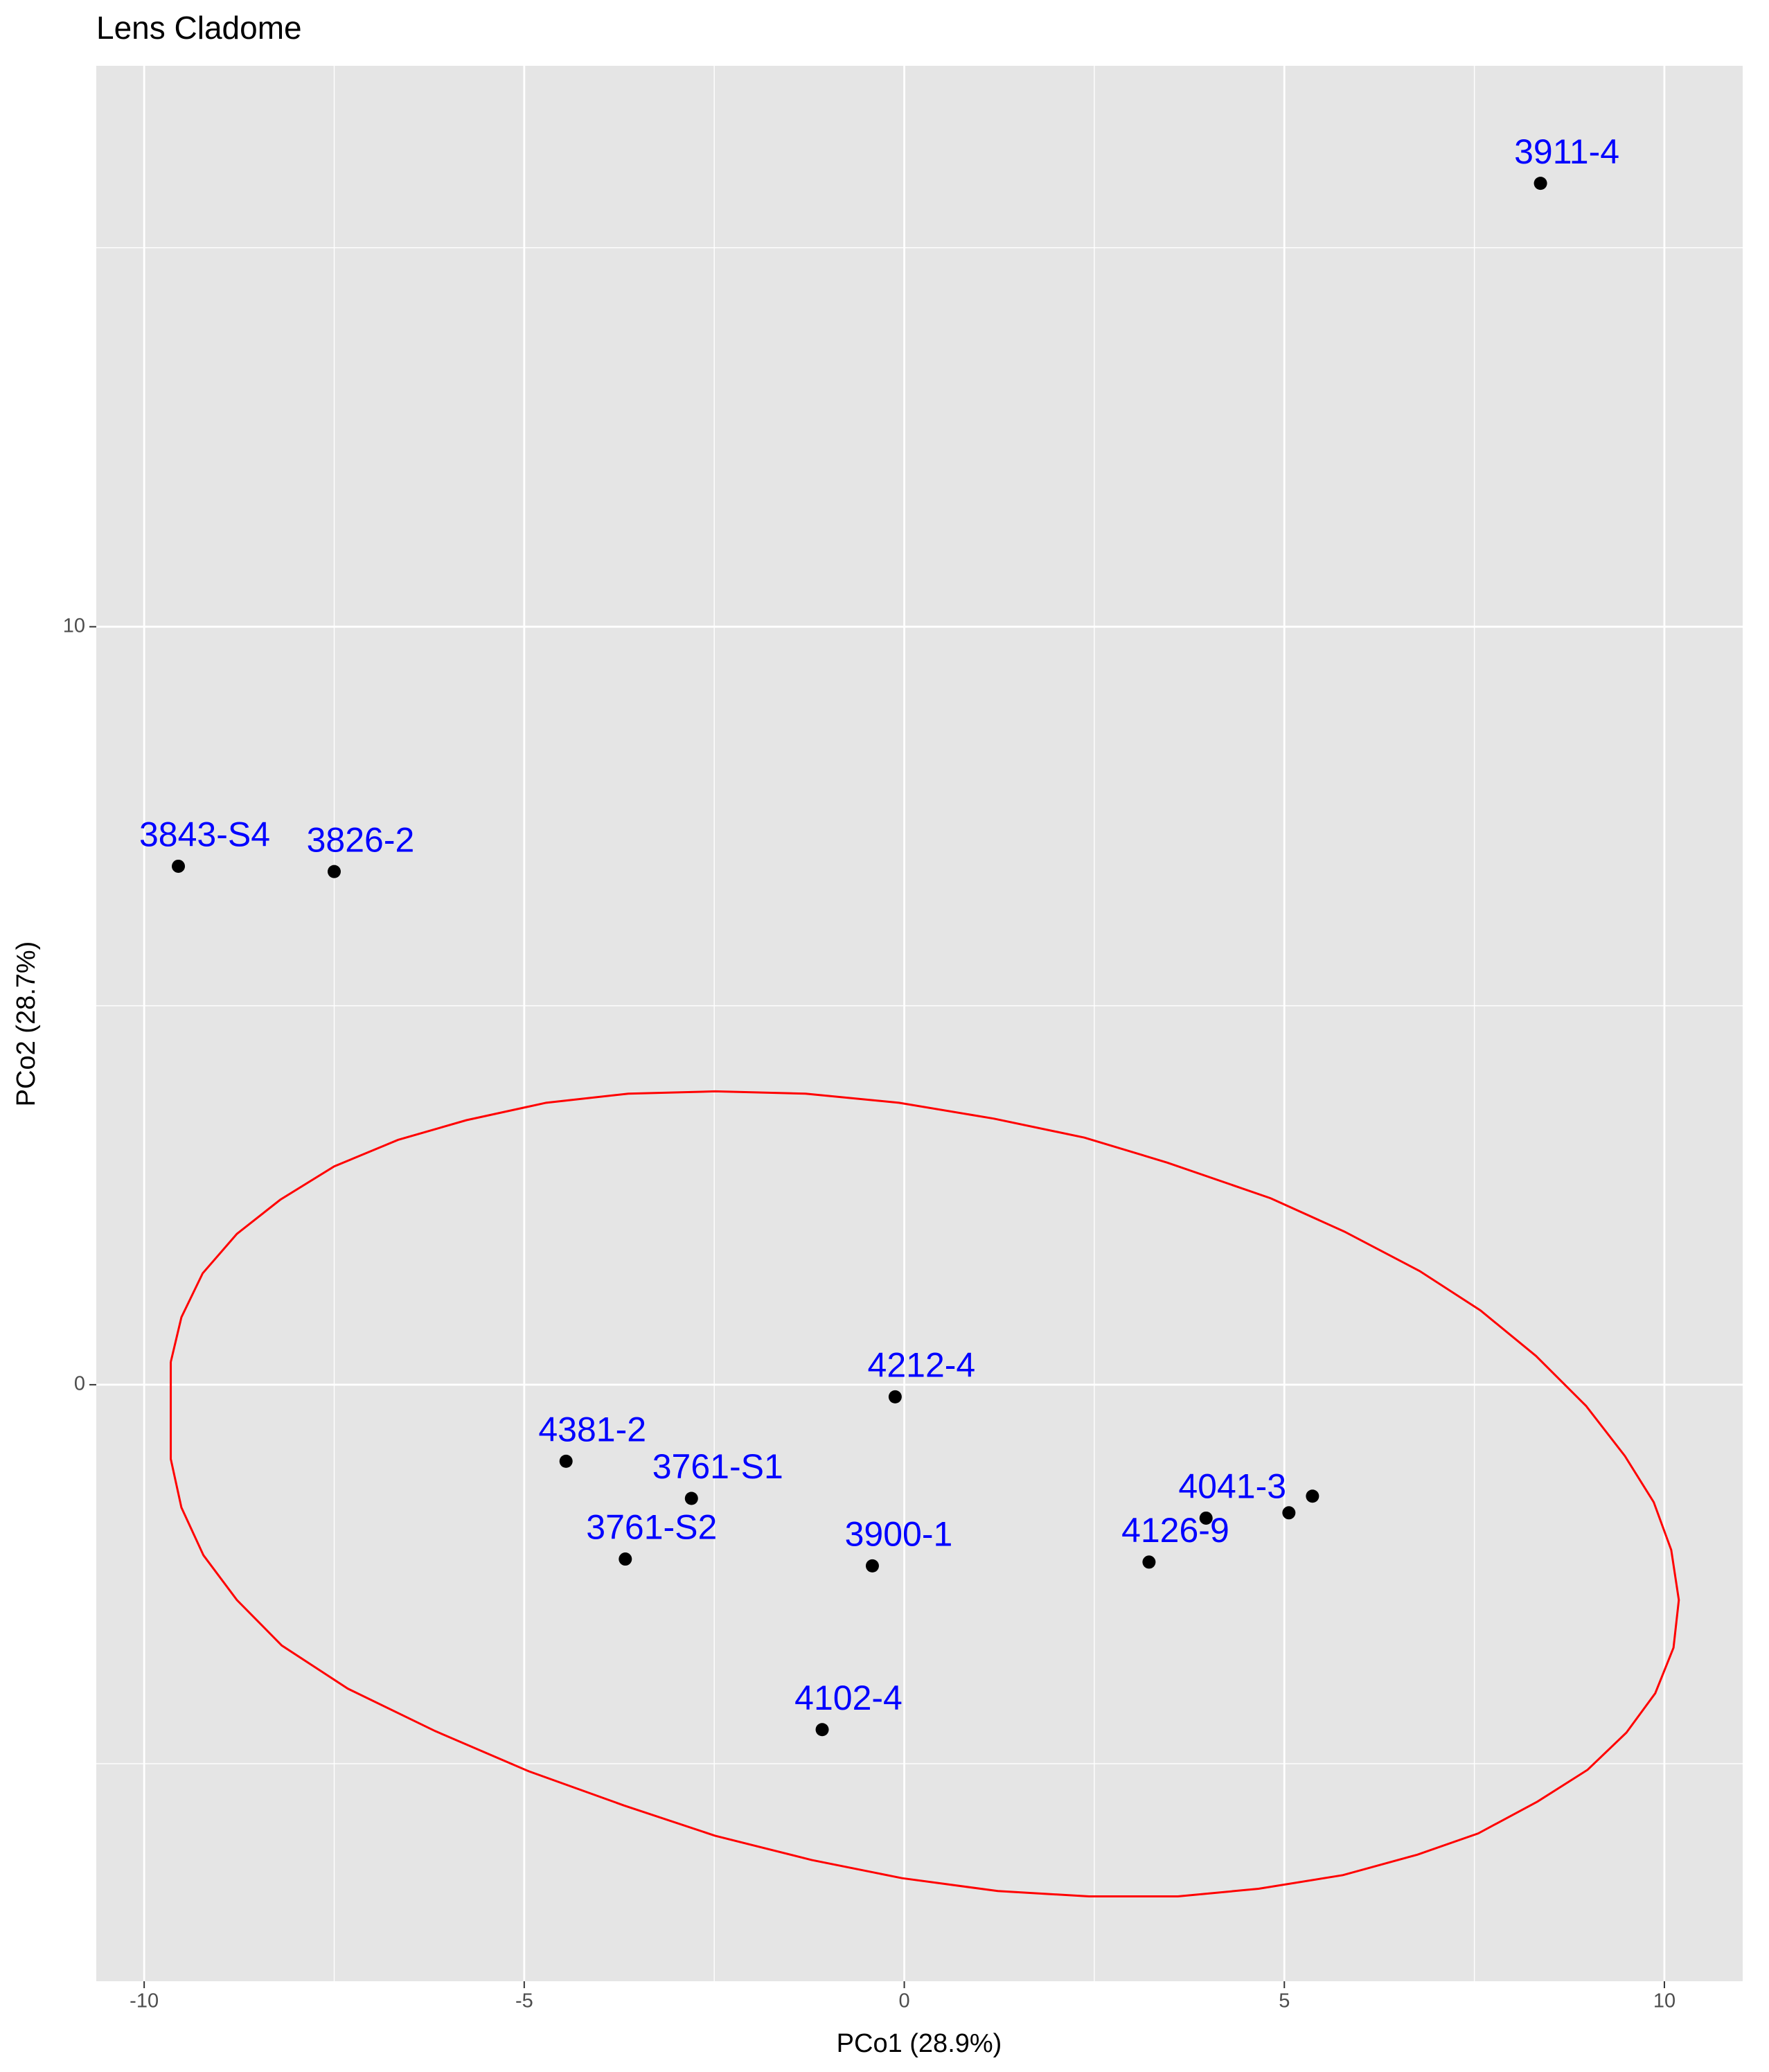 The image size is (1769, 2072). I want to click on x-tick-label: 0, so click(903, 2001).